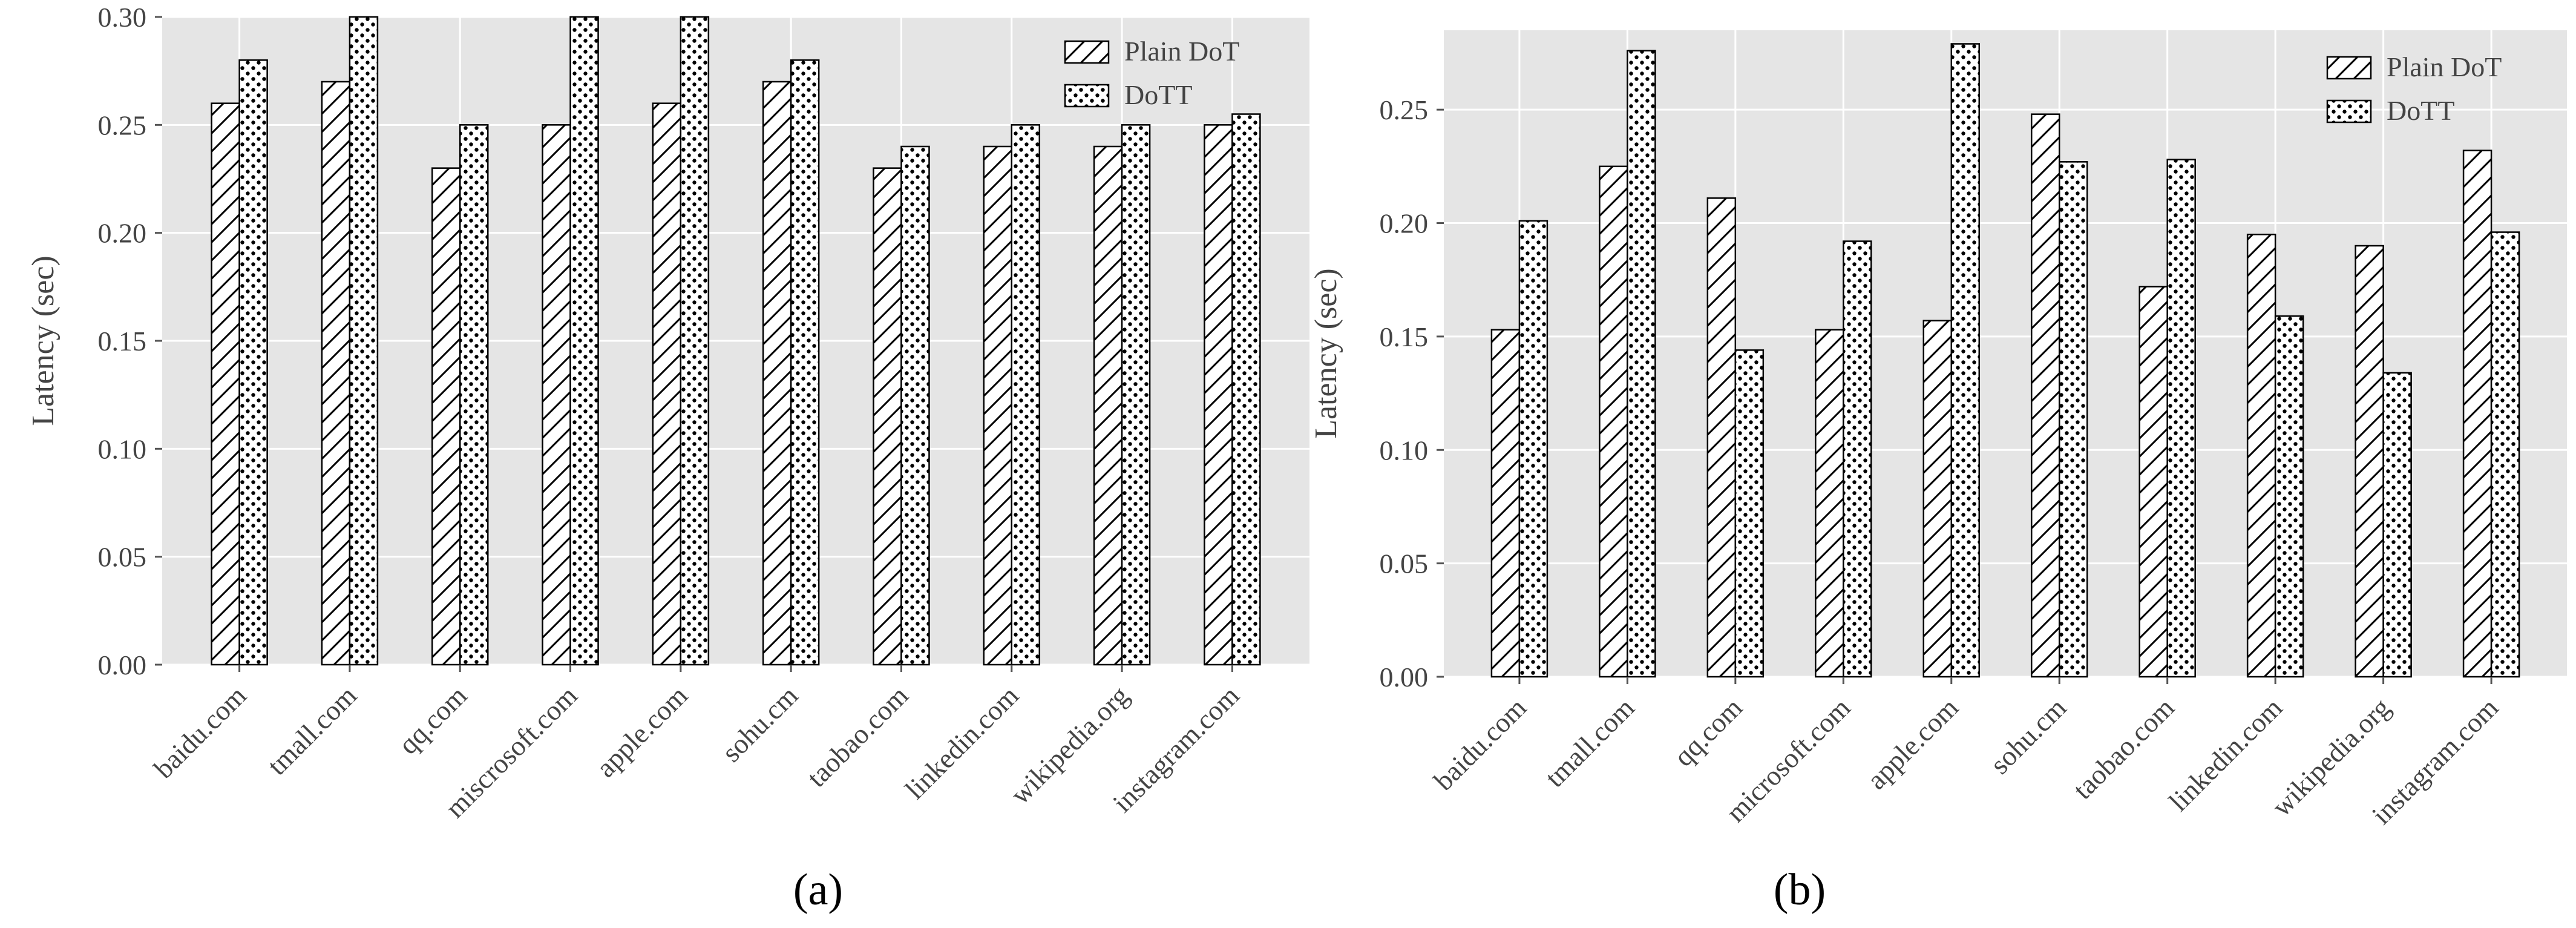 Image resolution: width=2576 pixels, height=928 pixels. I want to click on panel-label-a: (a), so click(818, 890).